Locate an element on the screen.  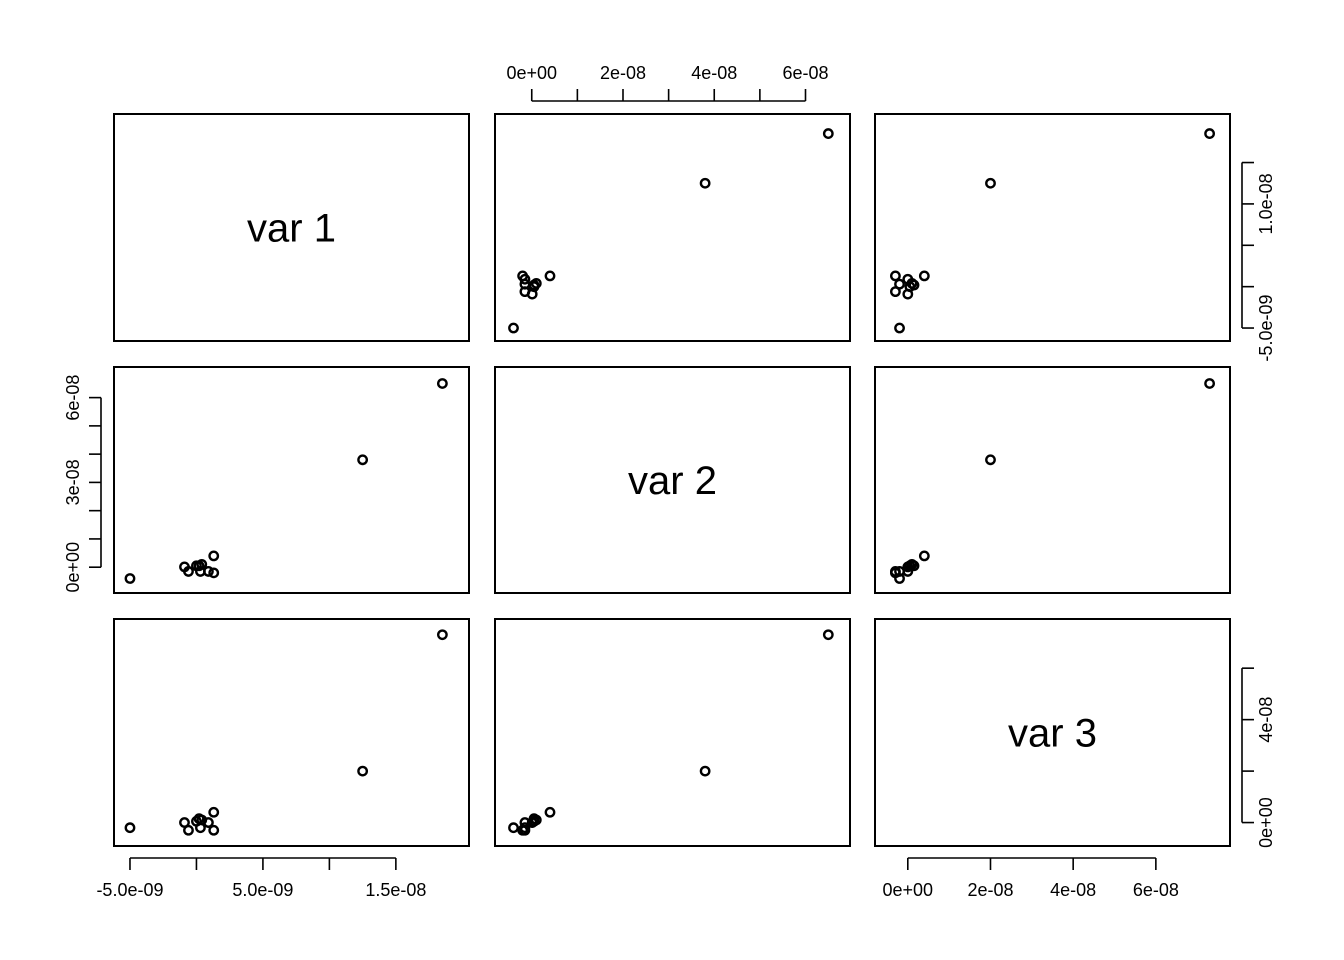
top-axis-var2-tick-label: 2e-08 is located at coordinates (623, 73).